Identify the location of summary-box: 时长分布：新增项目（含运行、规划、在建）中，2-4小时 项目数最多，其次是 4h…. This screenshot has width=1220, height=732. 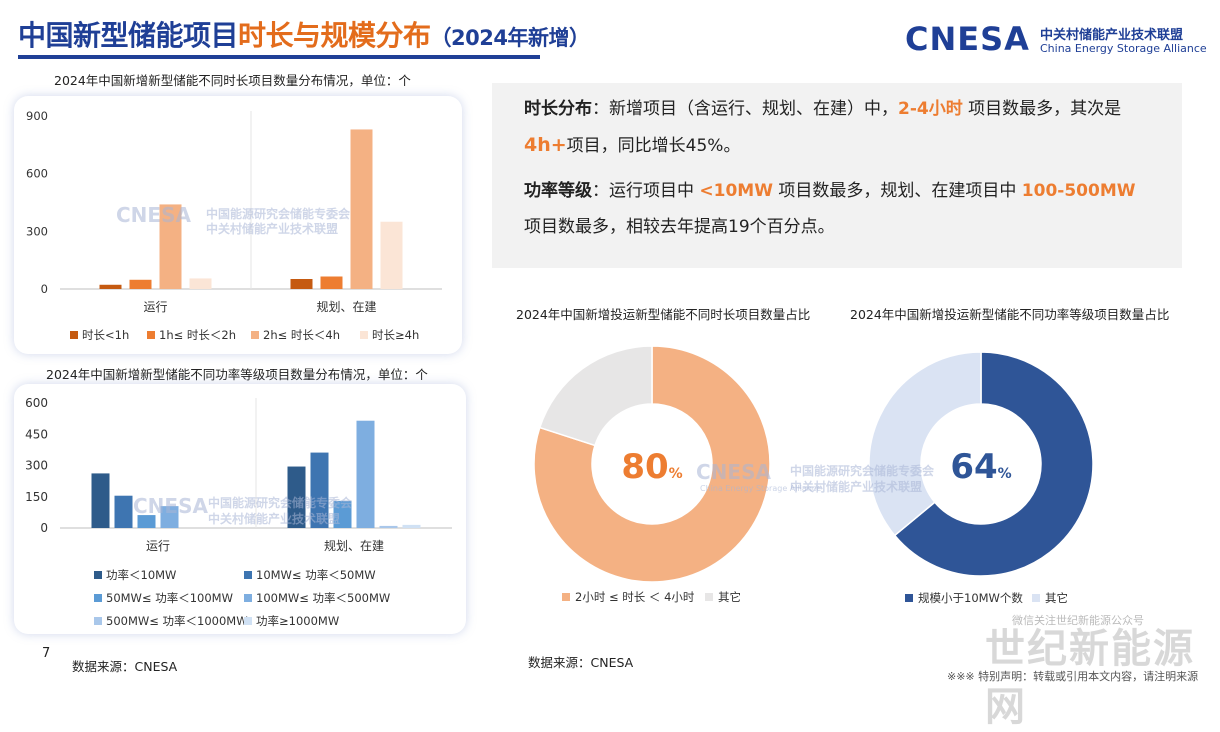
(837, 175).